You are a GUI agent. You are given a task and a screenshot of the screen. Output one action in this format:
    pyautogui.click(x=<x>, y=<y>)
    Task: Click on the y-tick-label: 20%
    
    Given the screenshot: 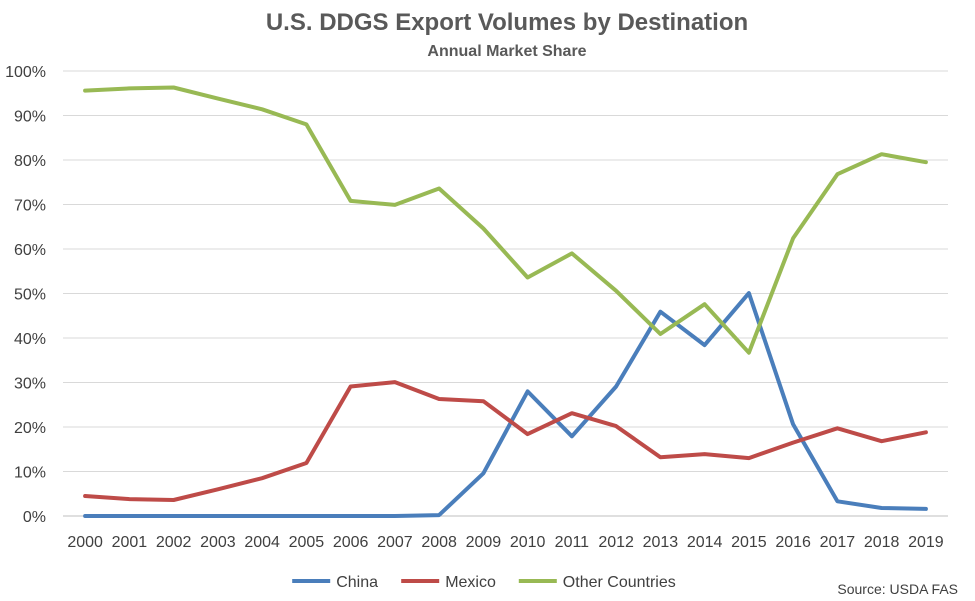 What is the action you would take?
    pyautogui.click(x=30, y=428)
    